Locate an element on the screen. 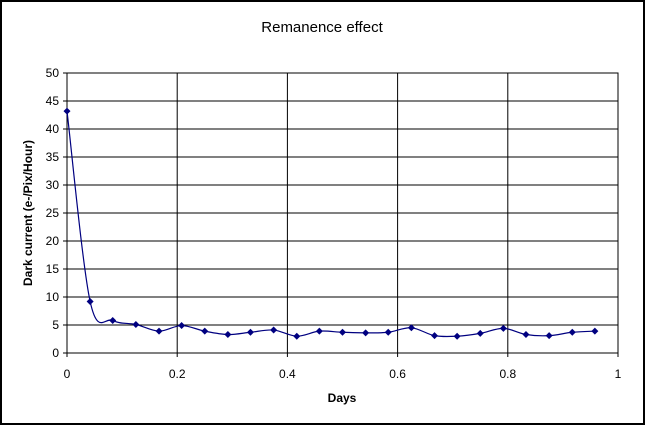 This screenshot has width=645, height=425. y-tick-label: 25 is located at coordinates (53, 213).